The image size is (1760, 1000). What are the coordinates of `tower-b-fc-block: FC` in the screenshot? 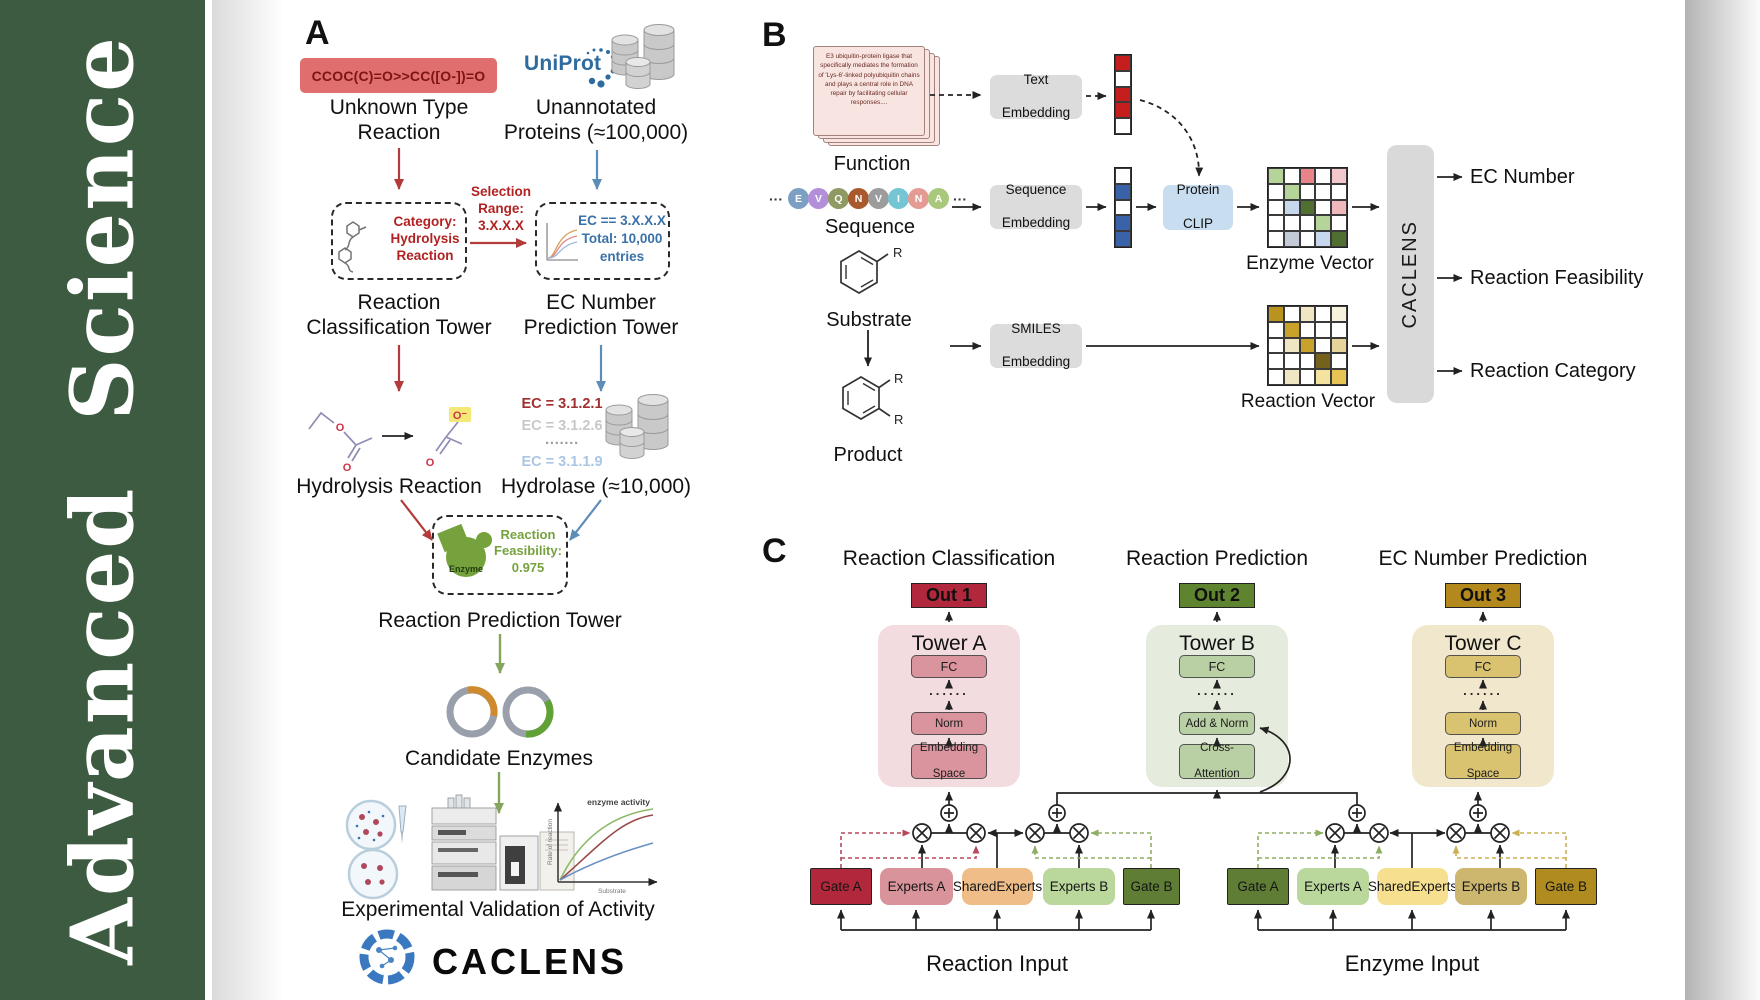 It's located at (1217, 666).